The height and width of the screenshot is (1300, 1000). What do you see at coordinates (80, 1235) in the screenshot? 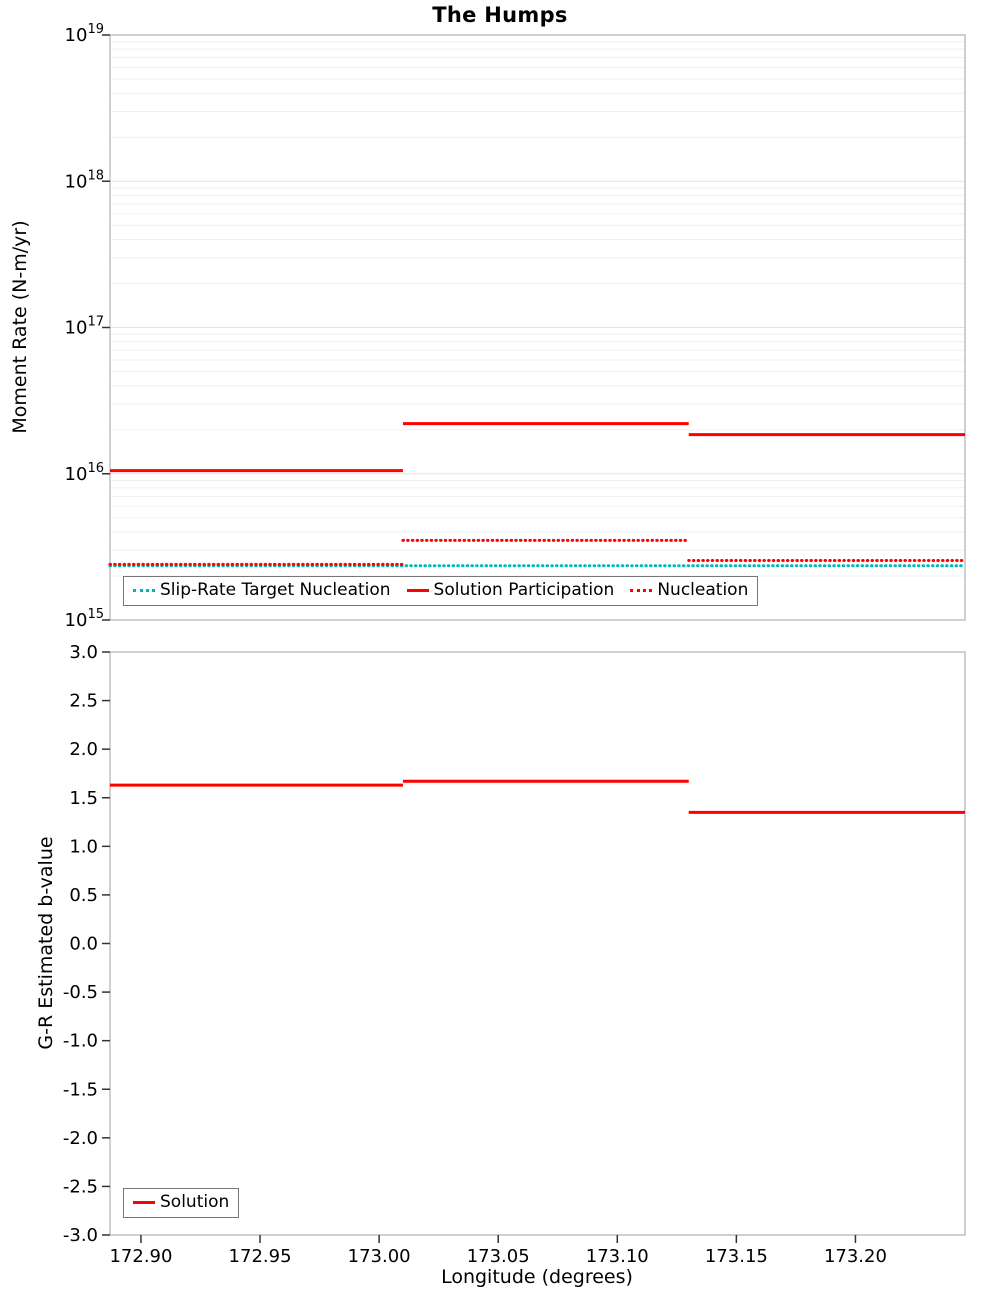
I see `y-tick-label: -3.0` at bounding box center [80, 1235].